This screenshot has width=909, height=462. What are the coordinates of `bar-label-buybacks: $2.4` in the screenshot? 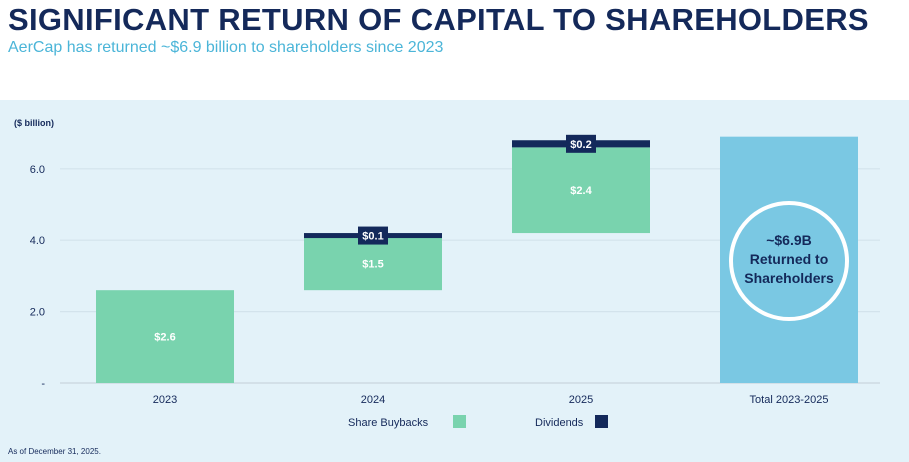 It's located at (581, 191).